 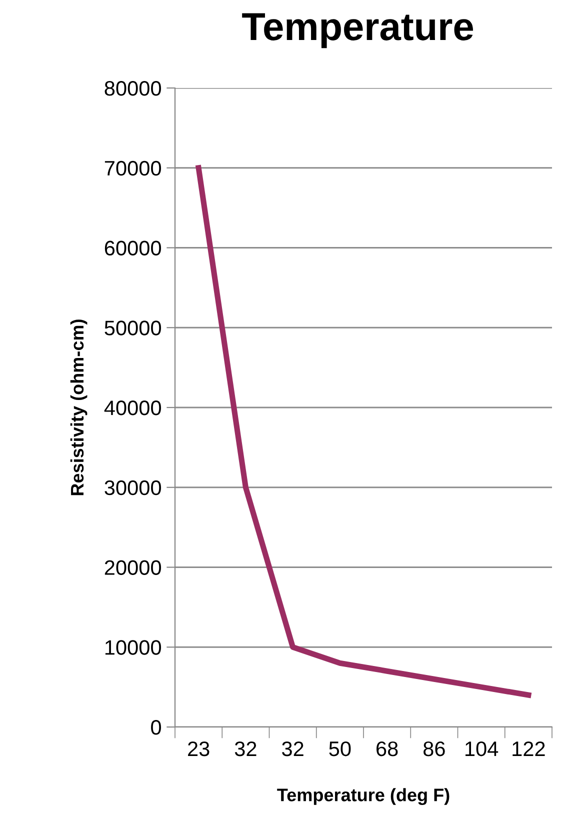 I want to click on y-axis-title: Resistivity (ohm-cm), so click(x=79, y=408).